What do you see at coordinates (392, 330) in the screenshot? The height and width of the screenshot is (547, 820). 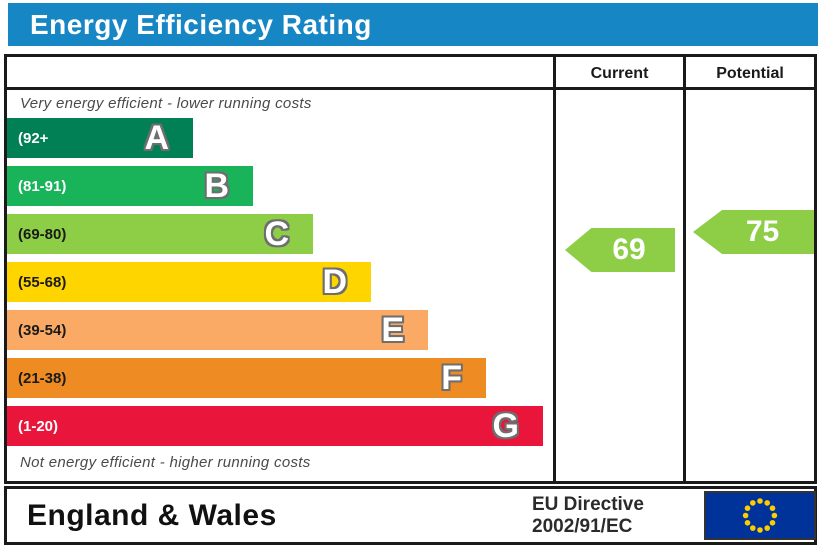 I see `band-letter: E` at bounding box center [392, 330].